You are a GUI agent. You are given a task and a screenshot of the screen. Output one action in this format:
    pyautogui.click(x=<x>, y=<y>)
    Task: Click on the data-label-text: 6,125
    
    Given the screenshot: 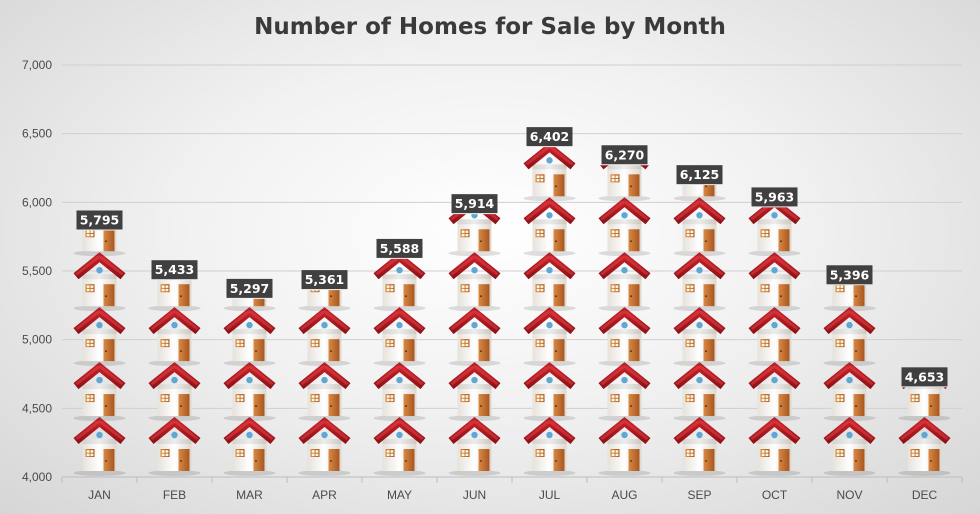 What is the action you would take?
    pyautogui.click(x=700, y=174)
    